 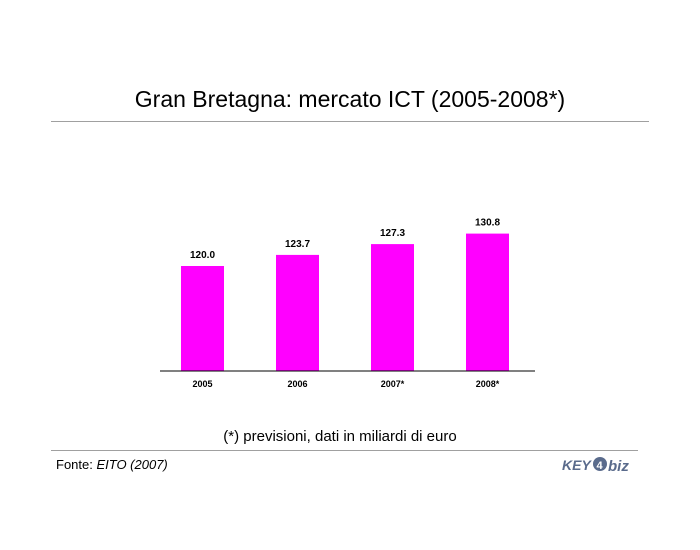 What do you see at coordinates (202, 384) in the screenshot?
I see `tick-label-2005: 2005` at bounding box center [202, 384].